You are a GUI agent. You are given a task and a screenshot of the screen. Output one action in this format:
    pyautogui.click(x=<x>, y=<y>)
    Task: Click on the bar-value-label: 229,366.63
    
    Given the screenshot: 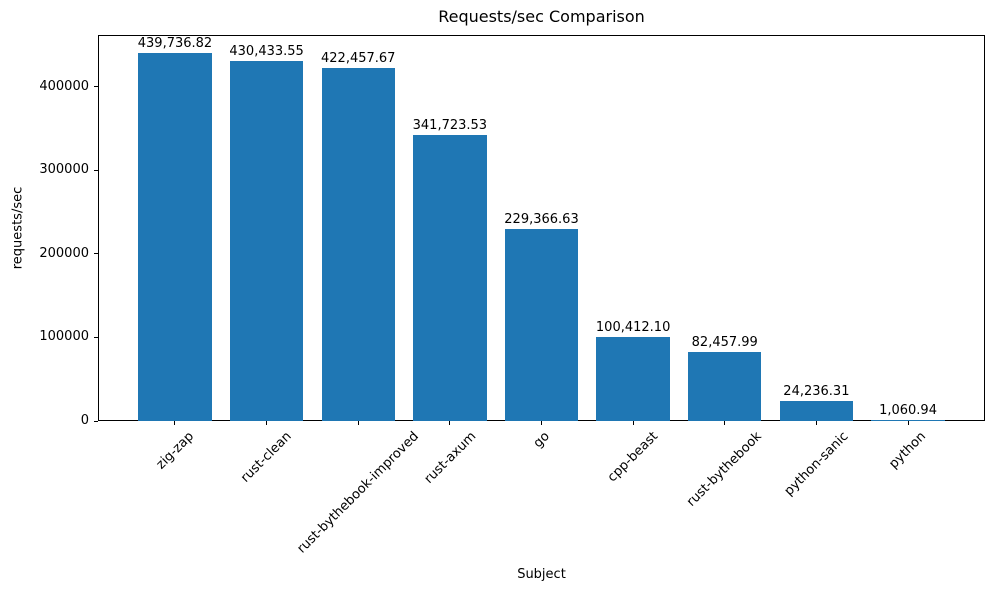 What is the action you would take?
    pyautogui.click(x=541, y=220)
    